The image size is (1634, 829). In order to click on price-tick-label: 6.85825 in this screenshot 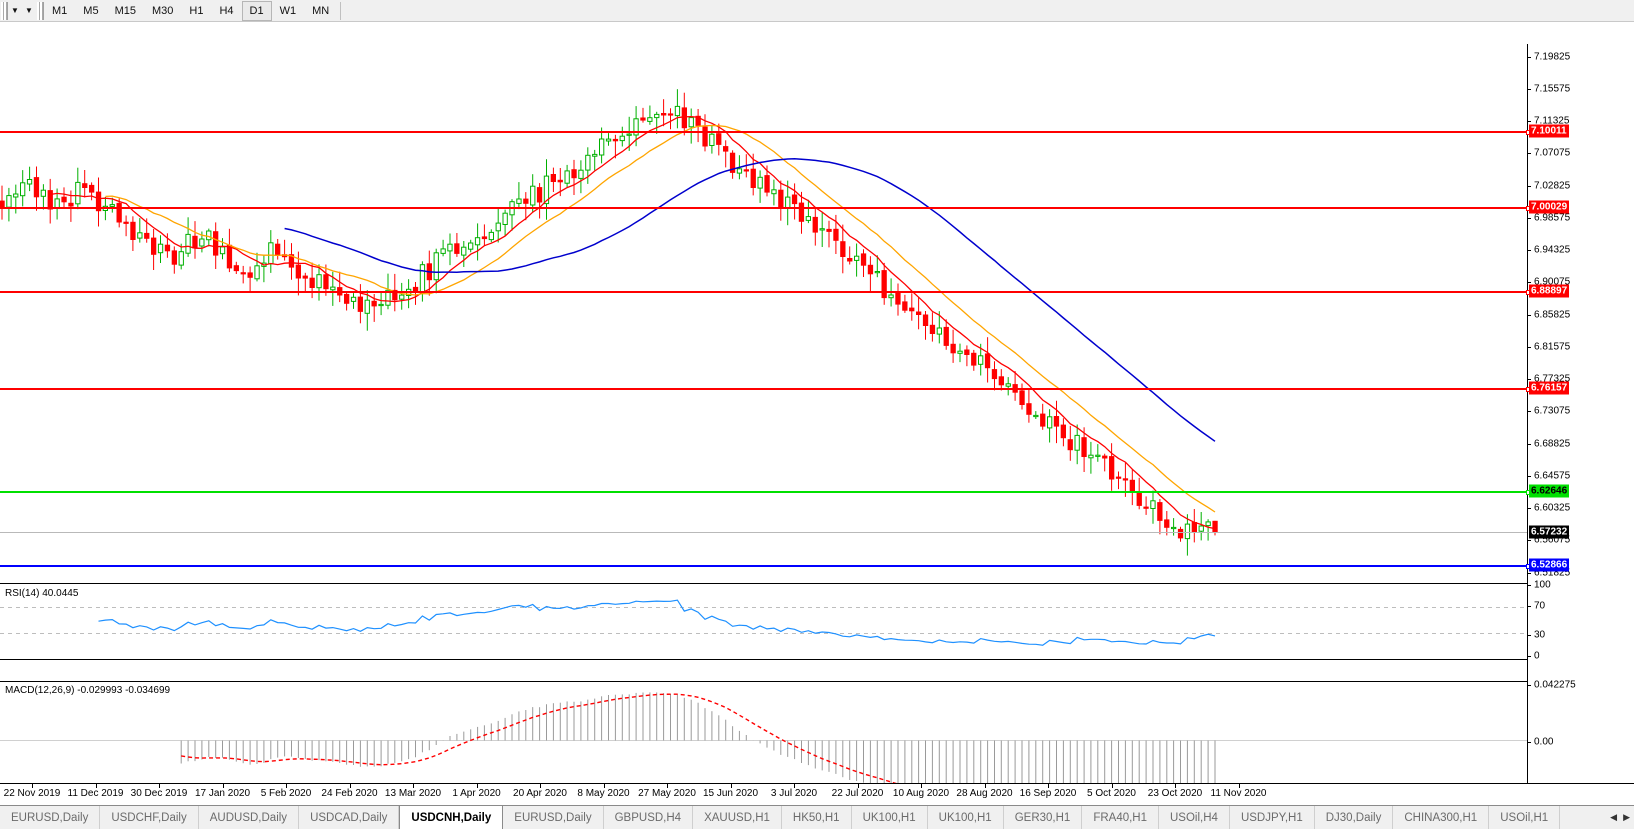, I will do `click(1552, 315)`.